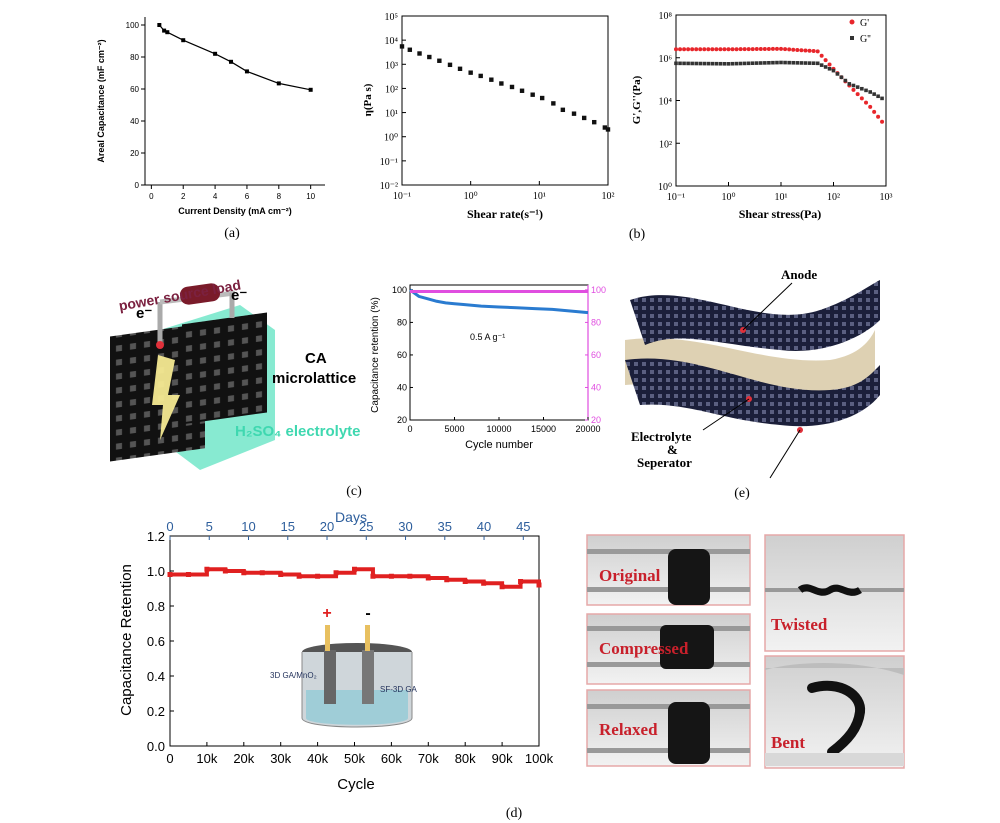 The width and height of the screenshot is (1000, 823). Describe the element at coordinates (637, 234) in the screenshot. I see `panel-label-b: (b)` at that location.